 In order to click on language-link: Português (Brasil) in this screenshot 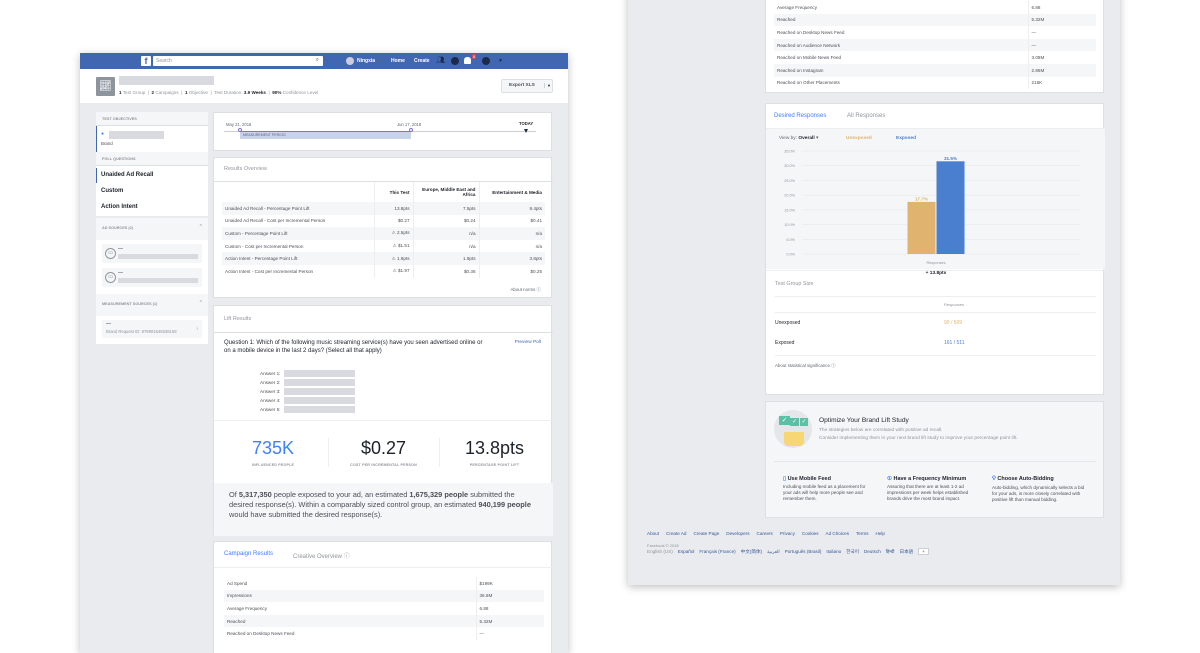, I will do `click(803, 551)`.